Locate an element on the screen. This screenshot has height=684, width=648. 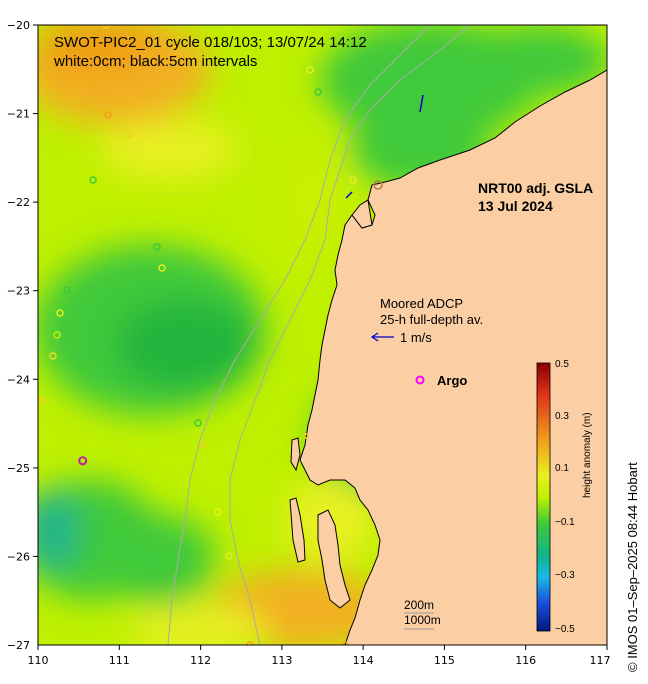
adcp-scale-label: 1 m/s is located at coordinates (416, 337).